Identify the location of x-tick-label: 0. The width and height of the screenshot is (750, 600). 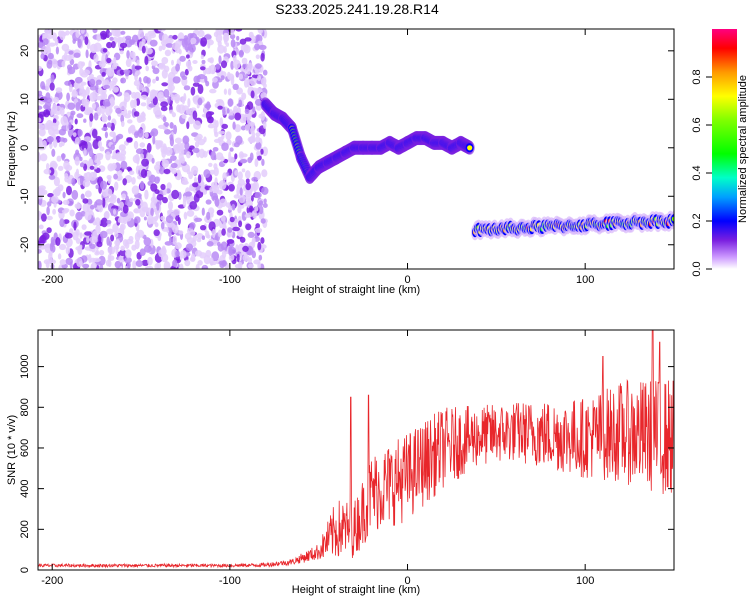
(407, 581).